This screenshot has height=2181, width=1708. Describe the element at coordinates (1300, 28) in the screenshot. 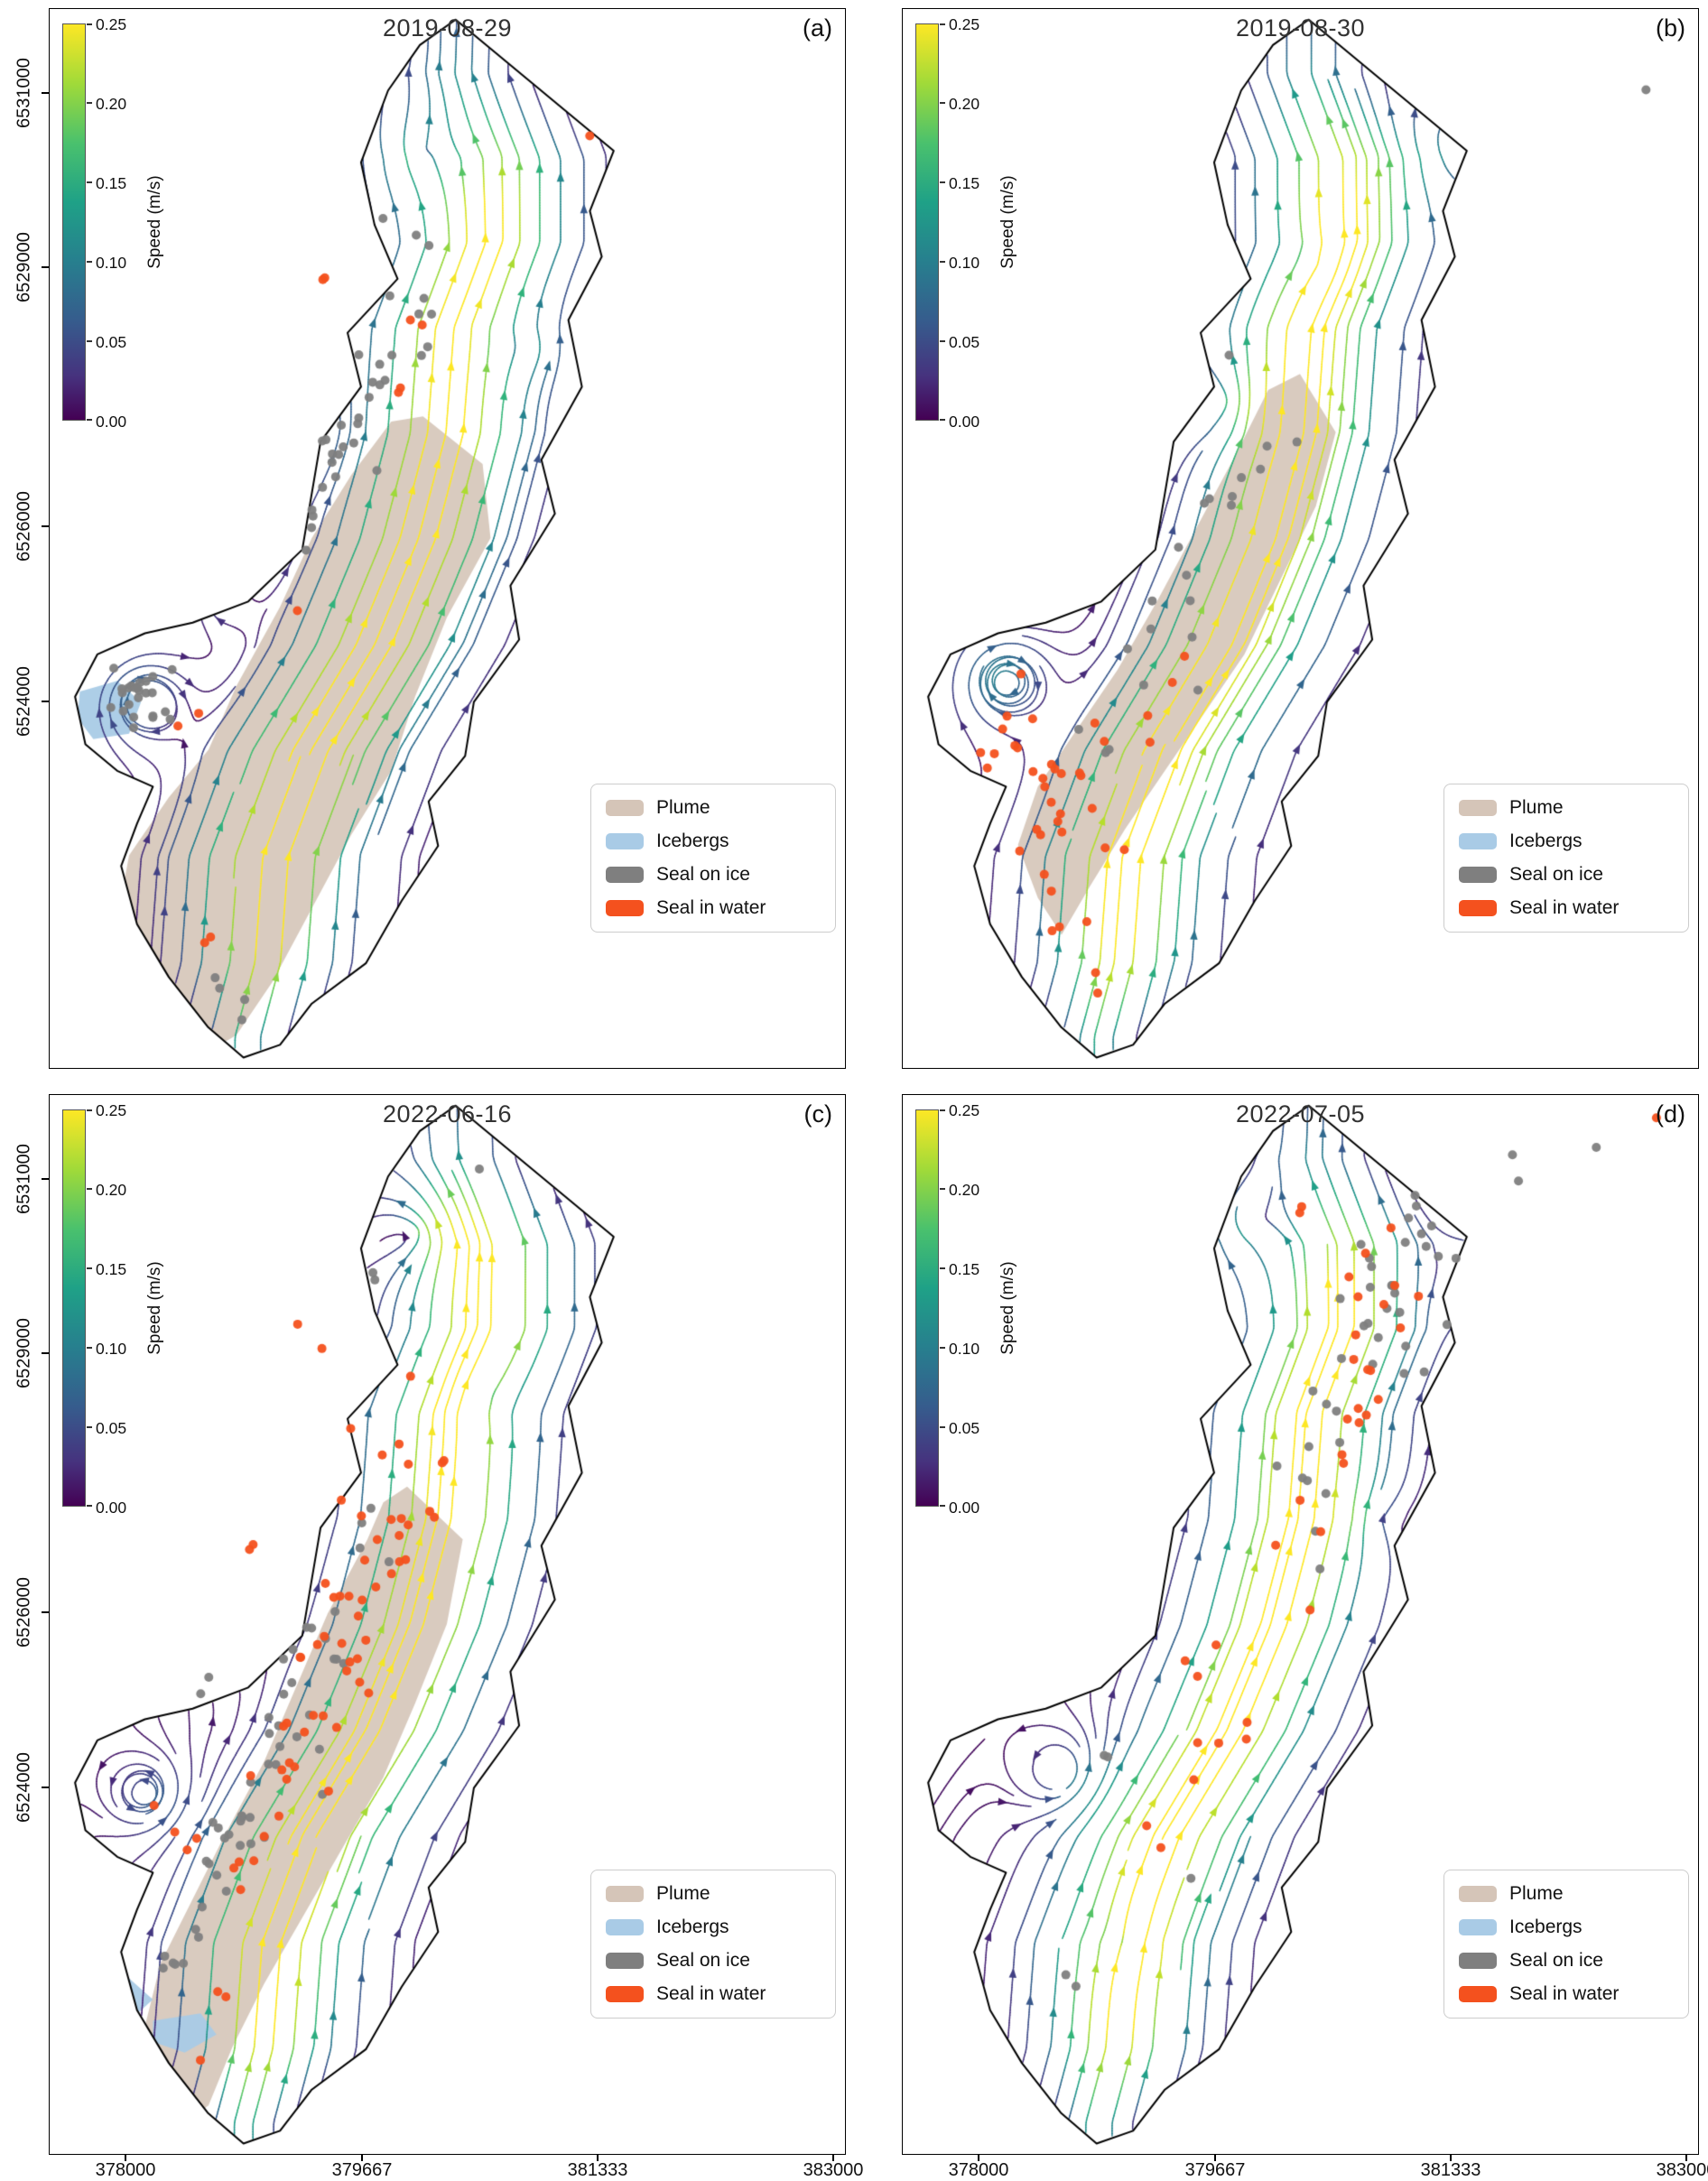

I see `panel-title: 2019-08-30` at that location.